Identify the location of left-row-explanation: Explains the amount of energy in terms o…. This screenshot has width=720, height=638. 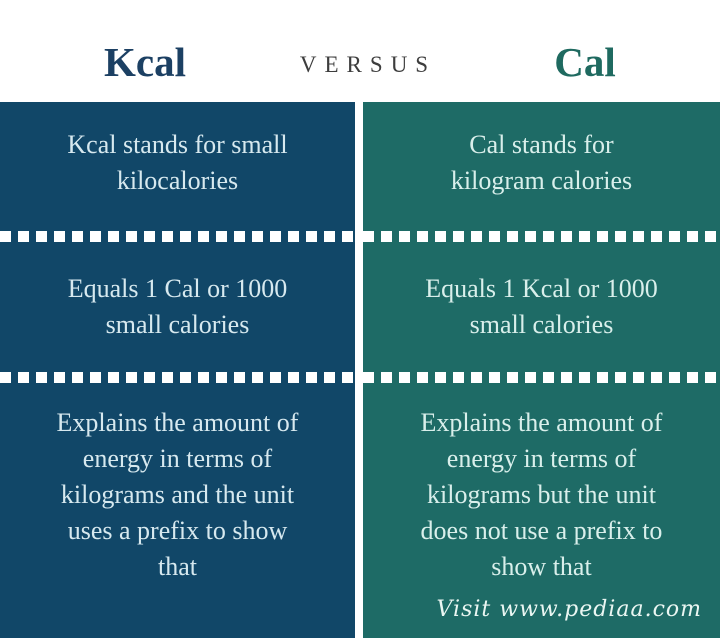
(177, 494).